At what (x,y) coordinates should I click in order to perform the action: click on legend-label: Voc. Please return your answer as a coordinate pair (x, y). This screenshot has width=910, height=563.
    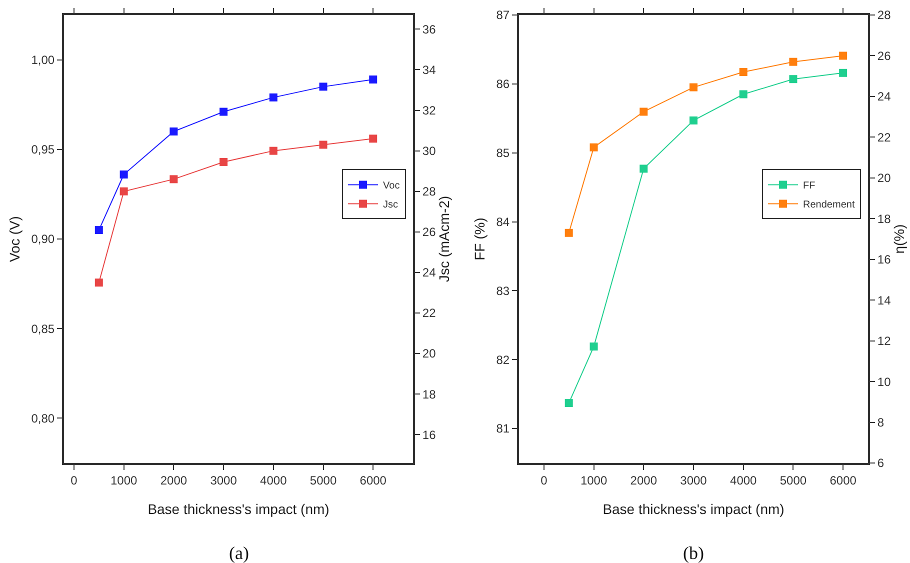
    Looking at the image, I should click on (391, 186).